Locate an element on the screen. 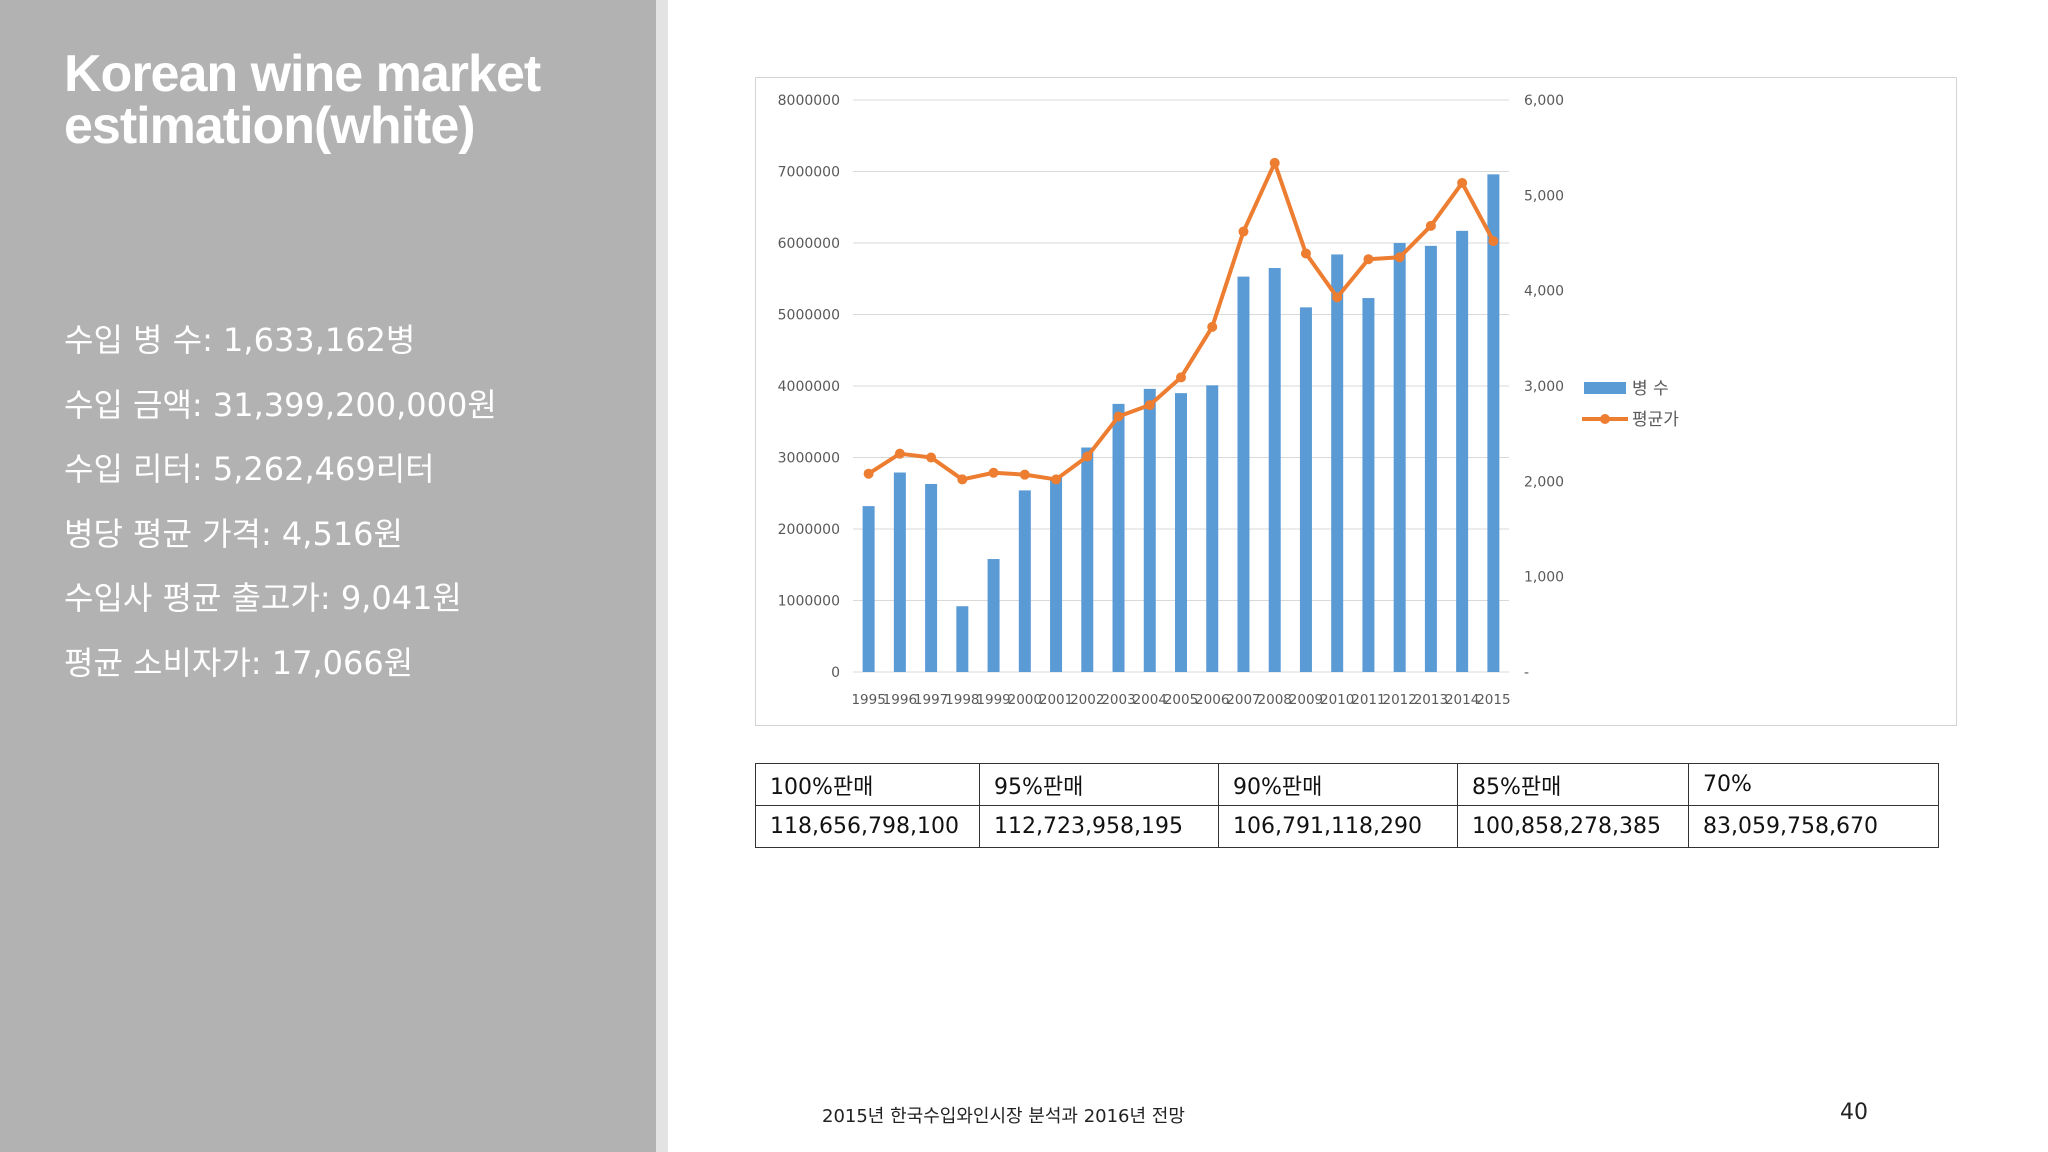 This screenshot has width=2048, height=1152. y-secondary-tick-label: 2,000 is located at coordinates (1544, 482).